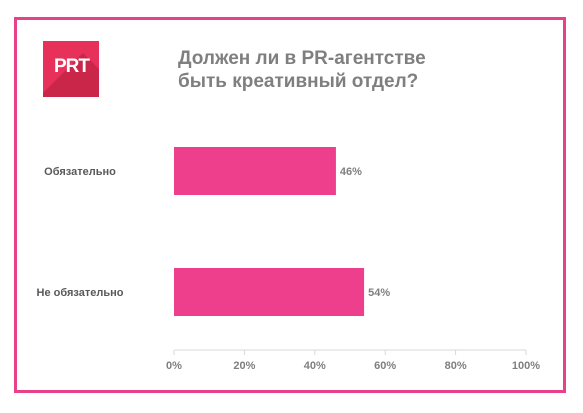 The image size is (583, 413). What do you see at coordinates (456, 366) in the screenshot?
I see `x-tick-label: 80%` at bounding box center [456, 366].